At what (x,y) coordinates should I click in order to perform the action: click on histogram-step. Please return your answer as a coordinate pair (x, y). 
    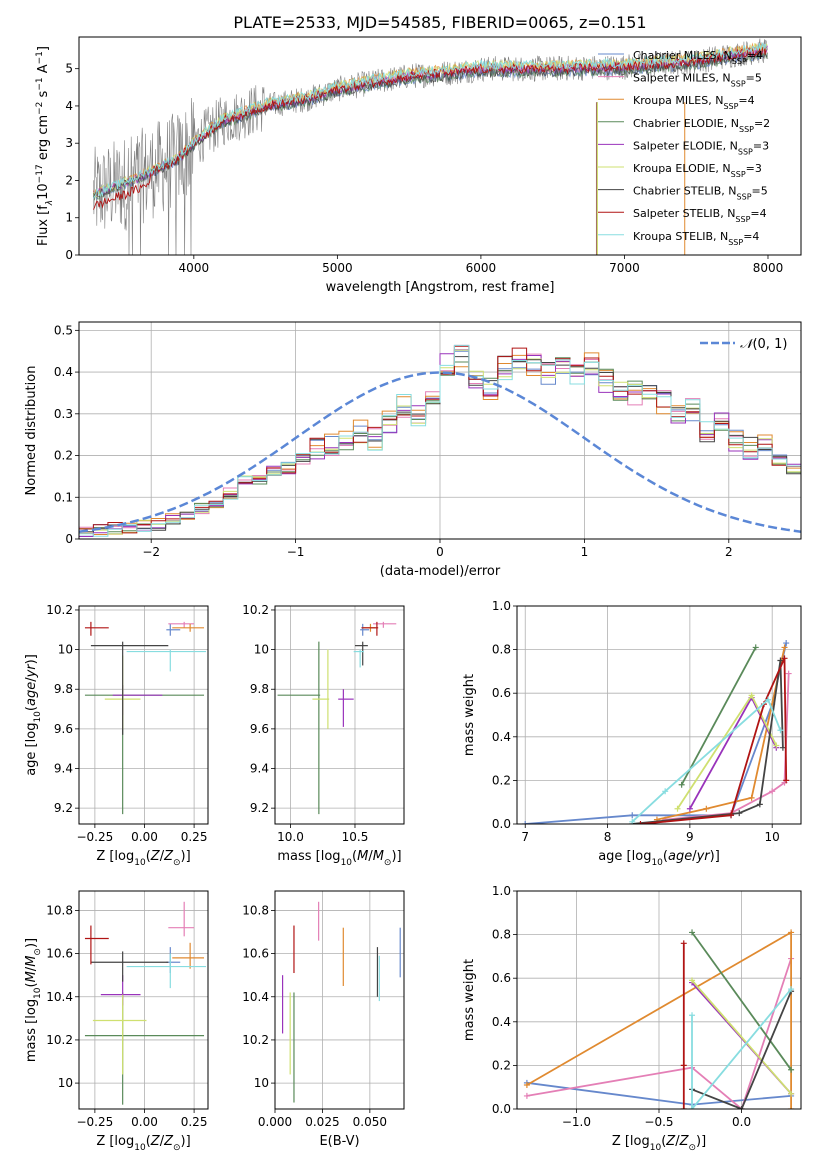
    Looking at the image, I should click on (440, 440).